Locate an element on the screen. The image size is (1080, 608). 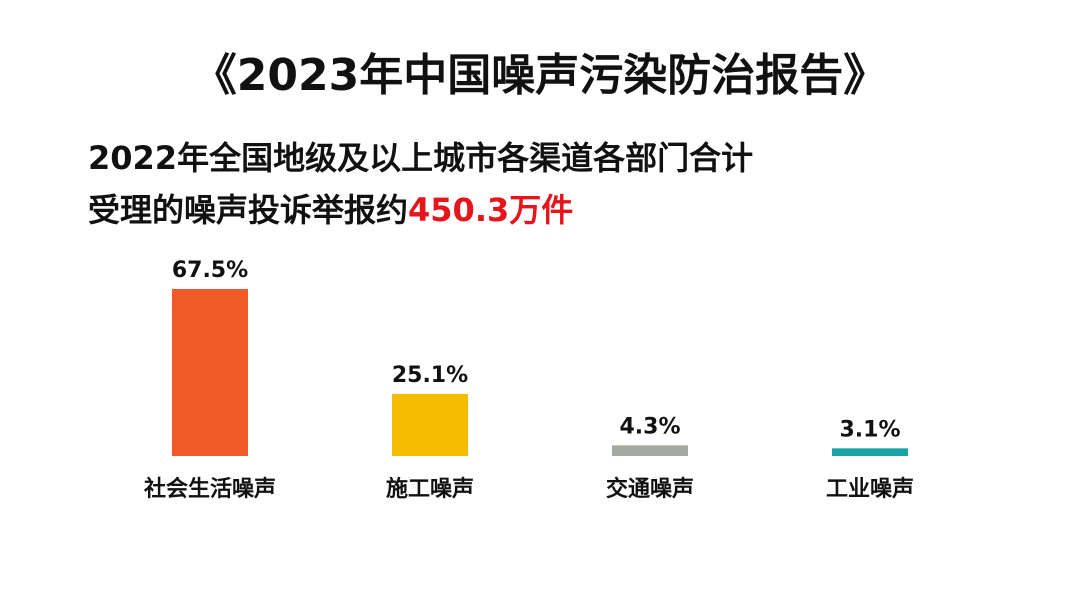
subtitle: 受理的噪声投诉举报约450.3万件 is located at coordinates (330, 210).